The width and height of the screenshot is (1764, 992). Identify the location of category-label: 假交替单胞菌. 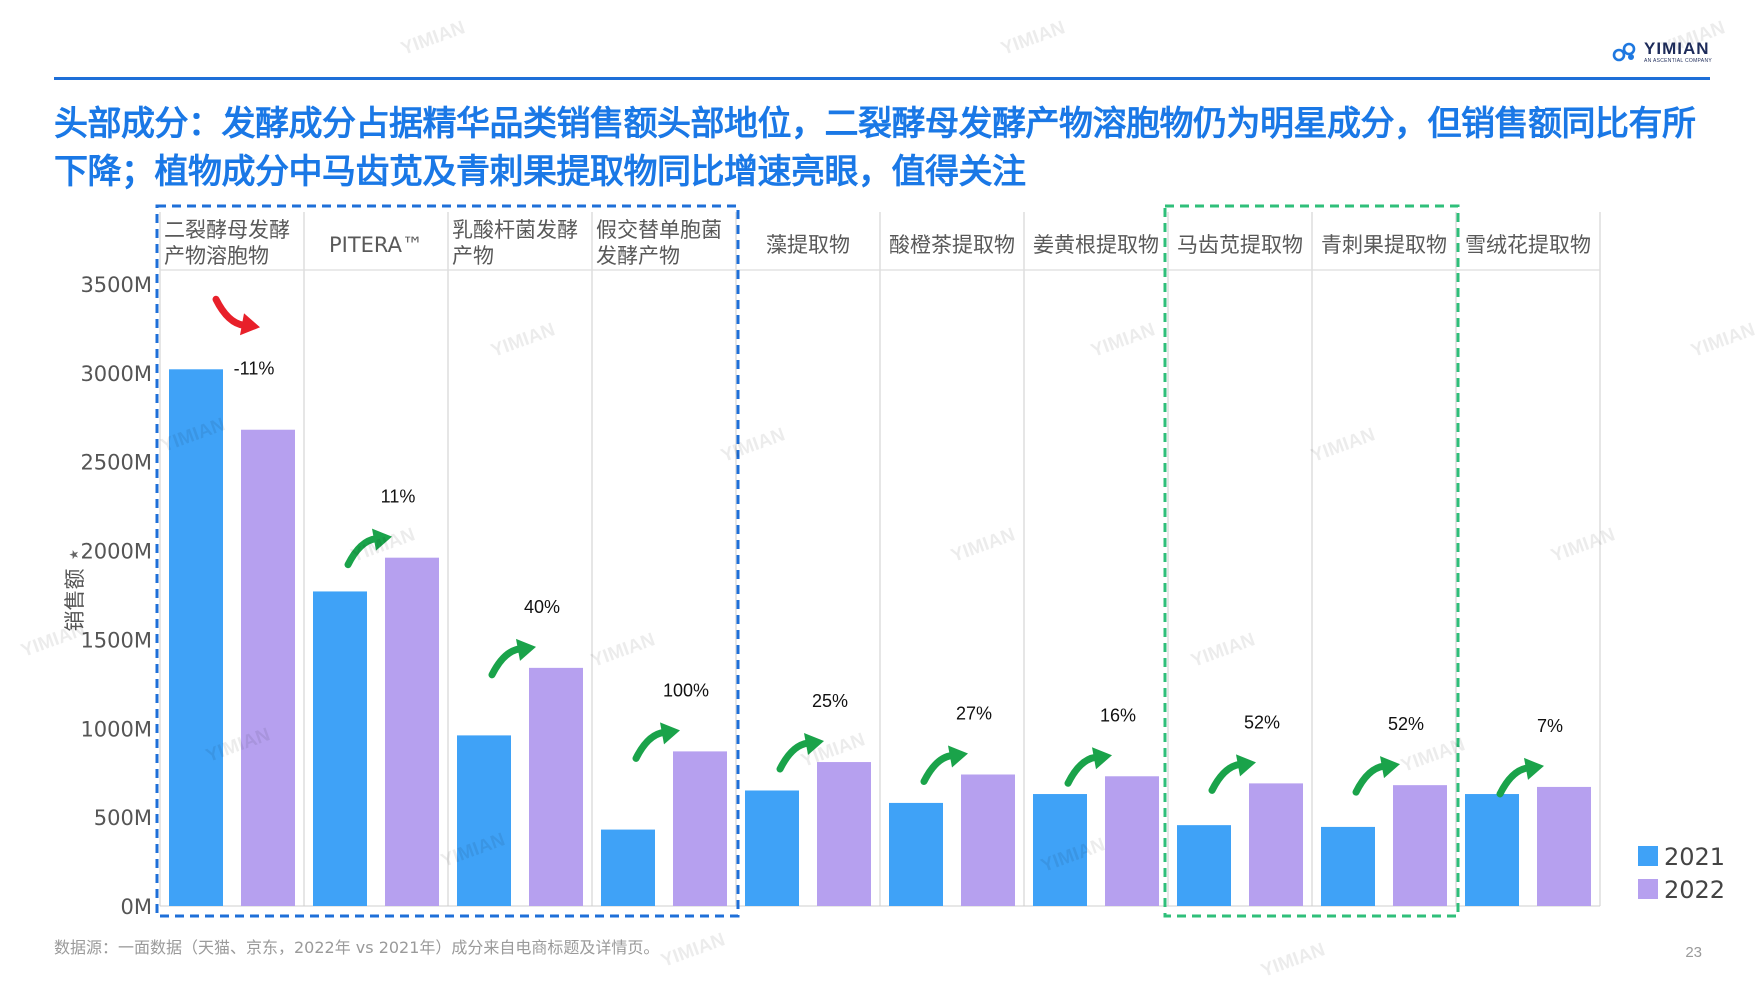
(659, 230).